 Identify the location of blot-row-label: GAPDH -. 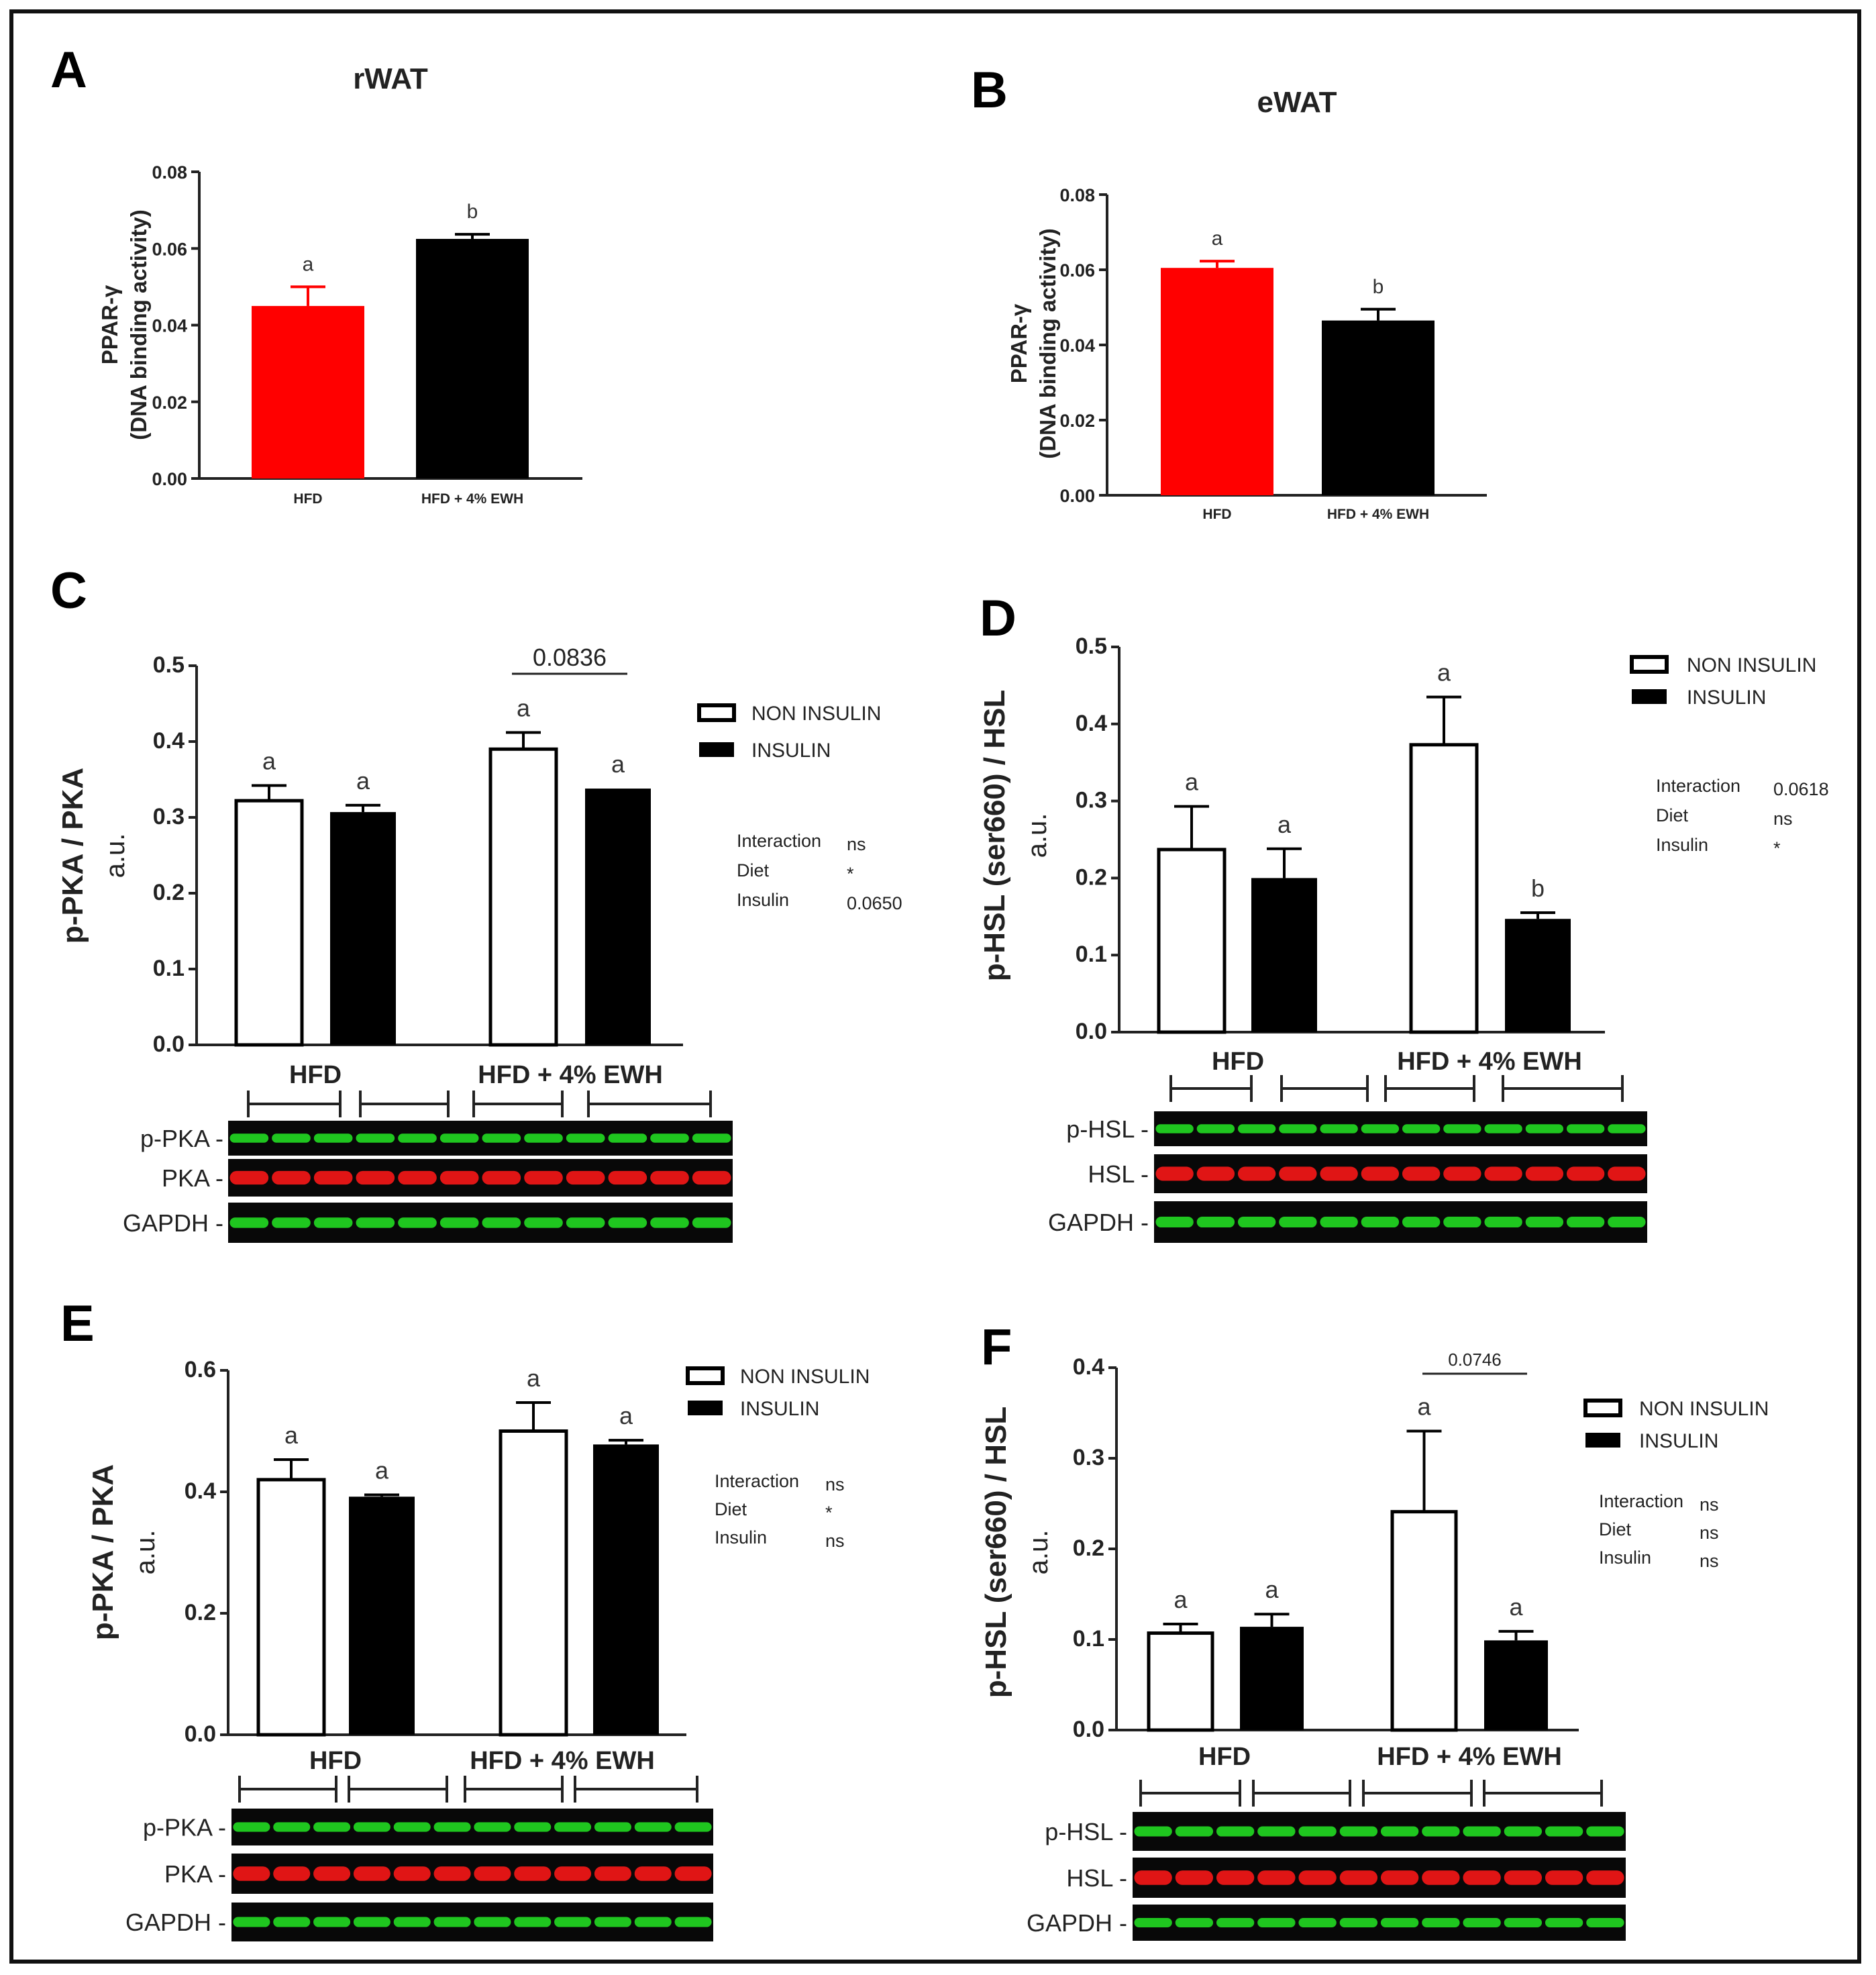
(1077, 1923).